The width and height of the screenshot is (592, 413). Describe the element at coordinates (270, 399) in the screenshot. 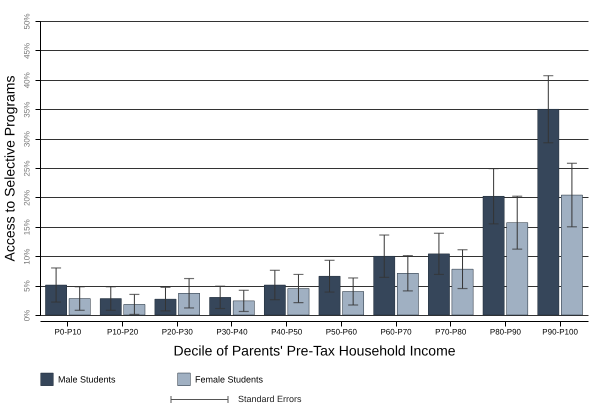

I see `text: Standard Errors` at that location.